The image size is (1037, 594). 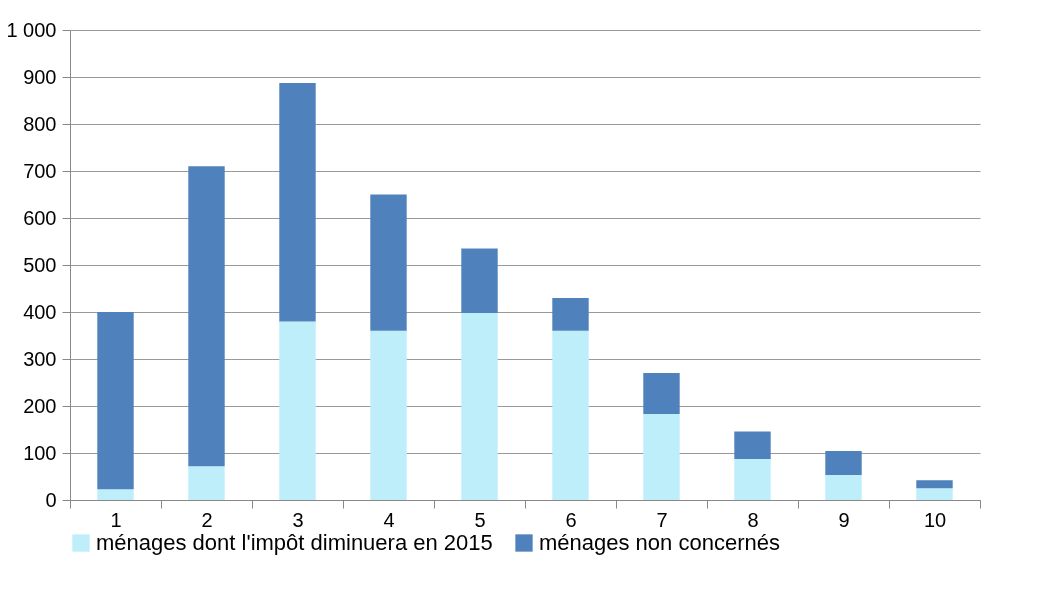 I want to click on x-tick-label: 4, so click(x=389, y=519).